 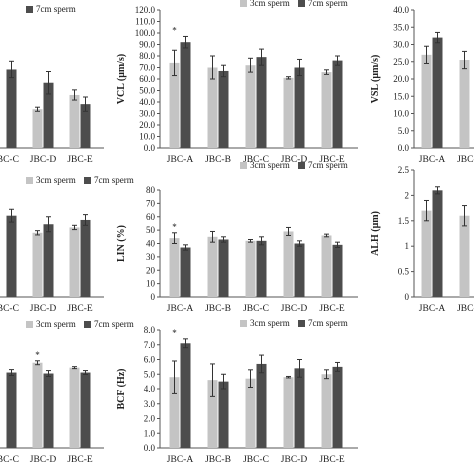 I want to click on category-label: JBC-B, so click(x=218, y=160).